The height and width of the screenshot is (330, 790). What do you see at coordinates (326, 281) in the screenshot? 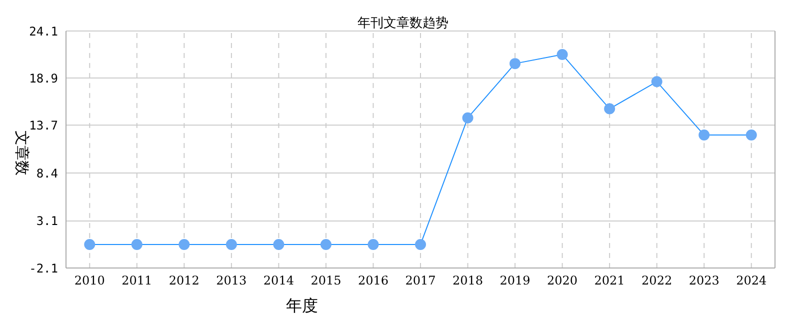
I see `x-tick-label: 2015` at bounding box center [326, 281].